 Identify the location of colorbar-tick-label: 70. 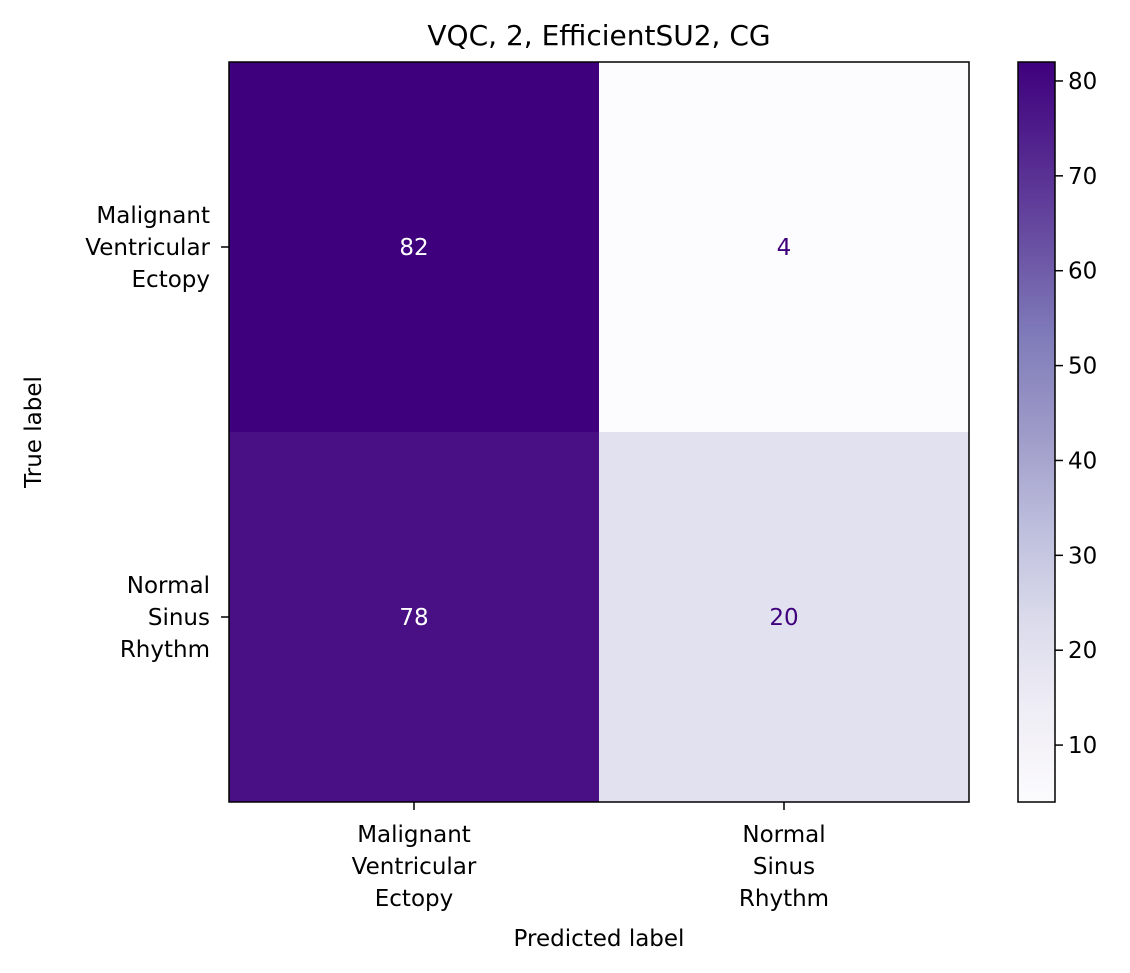
(1082, 177).